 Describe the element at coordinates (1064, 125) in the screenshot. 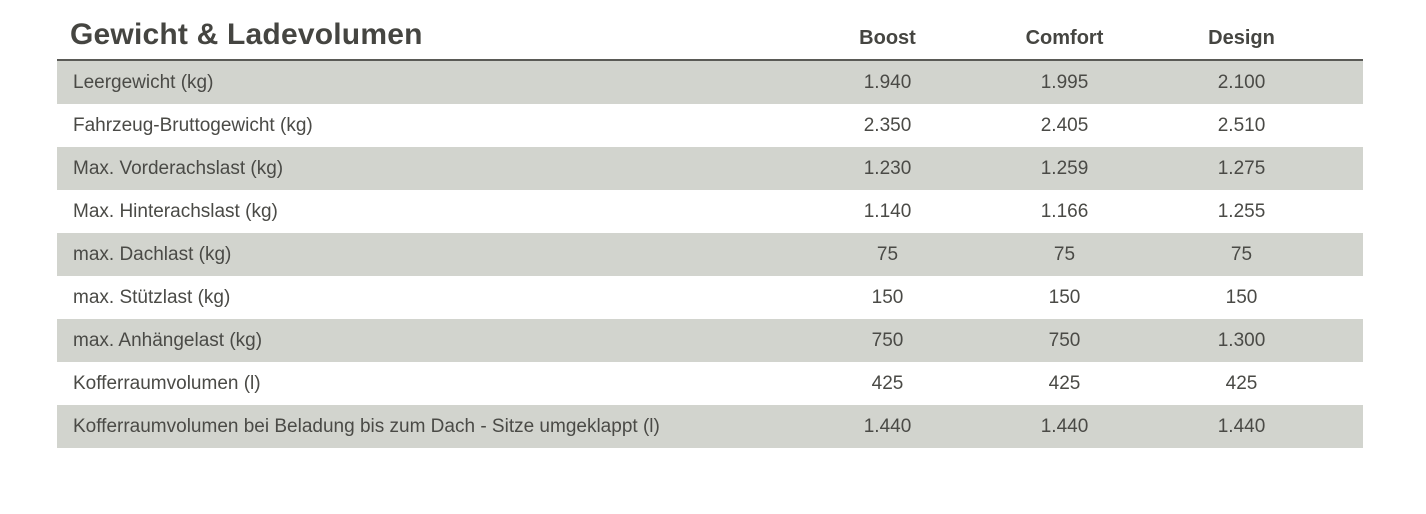

I see `row-value: 2.405` at that location.